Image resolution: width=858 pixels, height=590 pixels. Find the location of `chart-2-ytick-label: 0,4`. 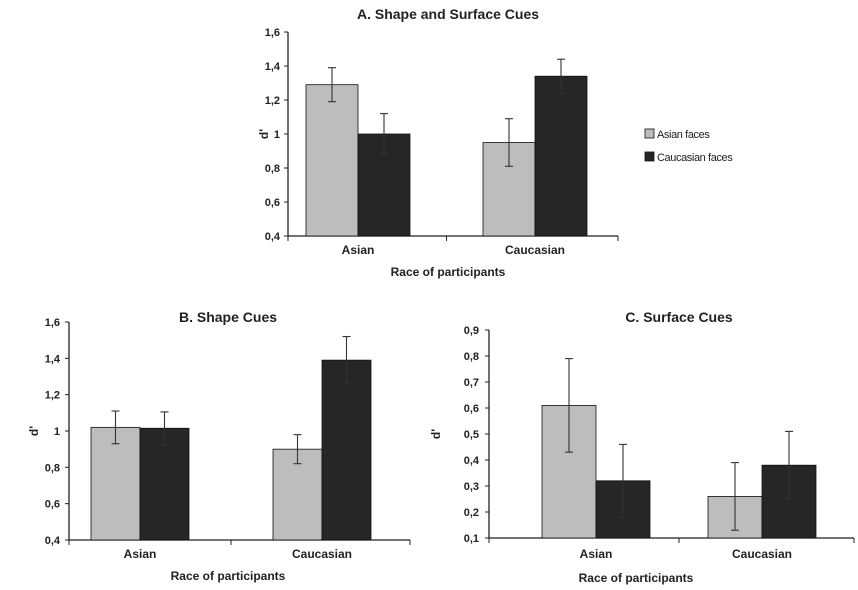

chart-2-ytick-label: 0,4 is located at coordinates (53, 541).